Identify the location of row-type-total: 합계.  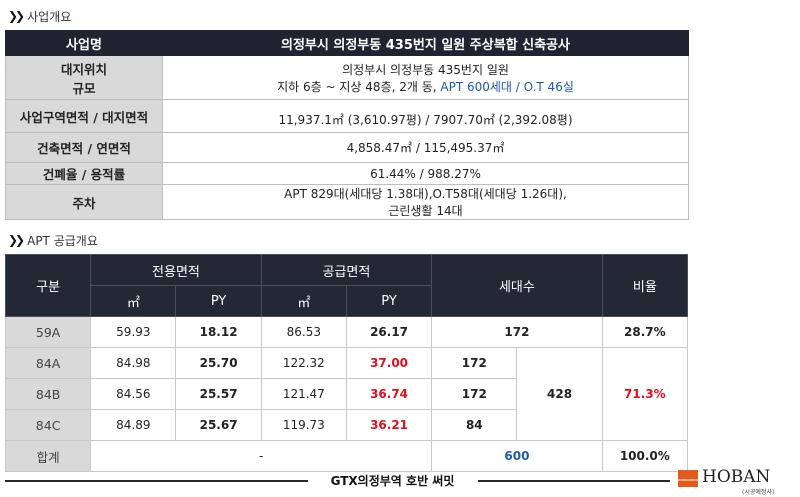
(48, 456).